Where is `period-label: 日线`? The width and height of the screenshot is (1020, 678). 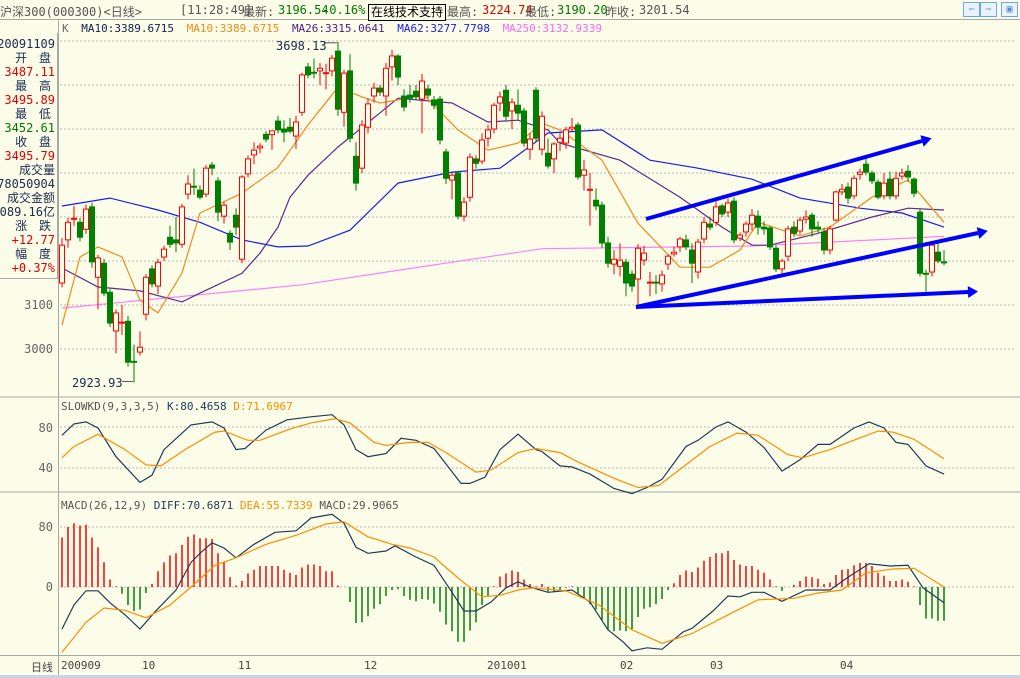
period-label: 日线 is located at coordinates (42, 667).